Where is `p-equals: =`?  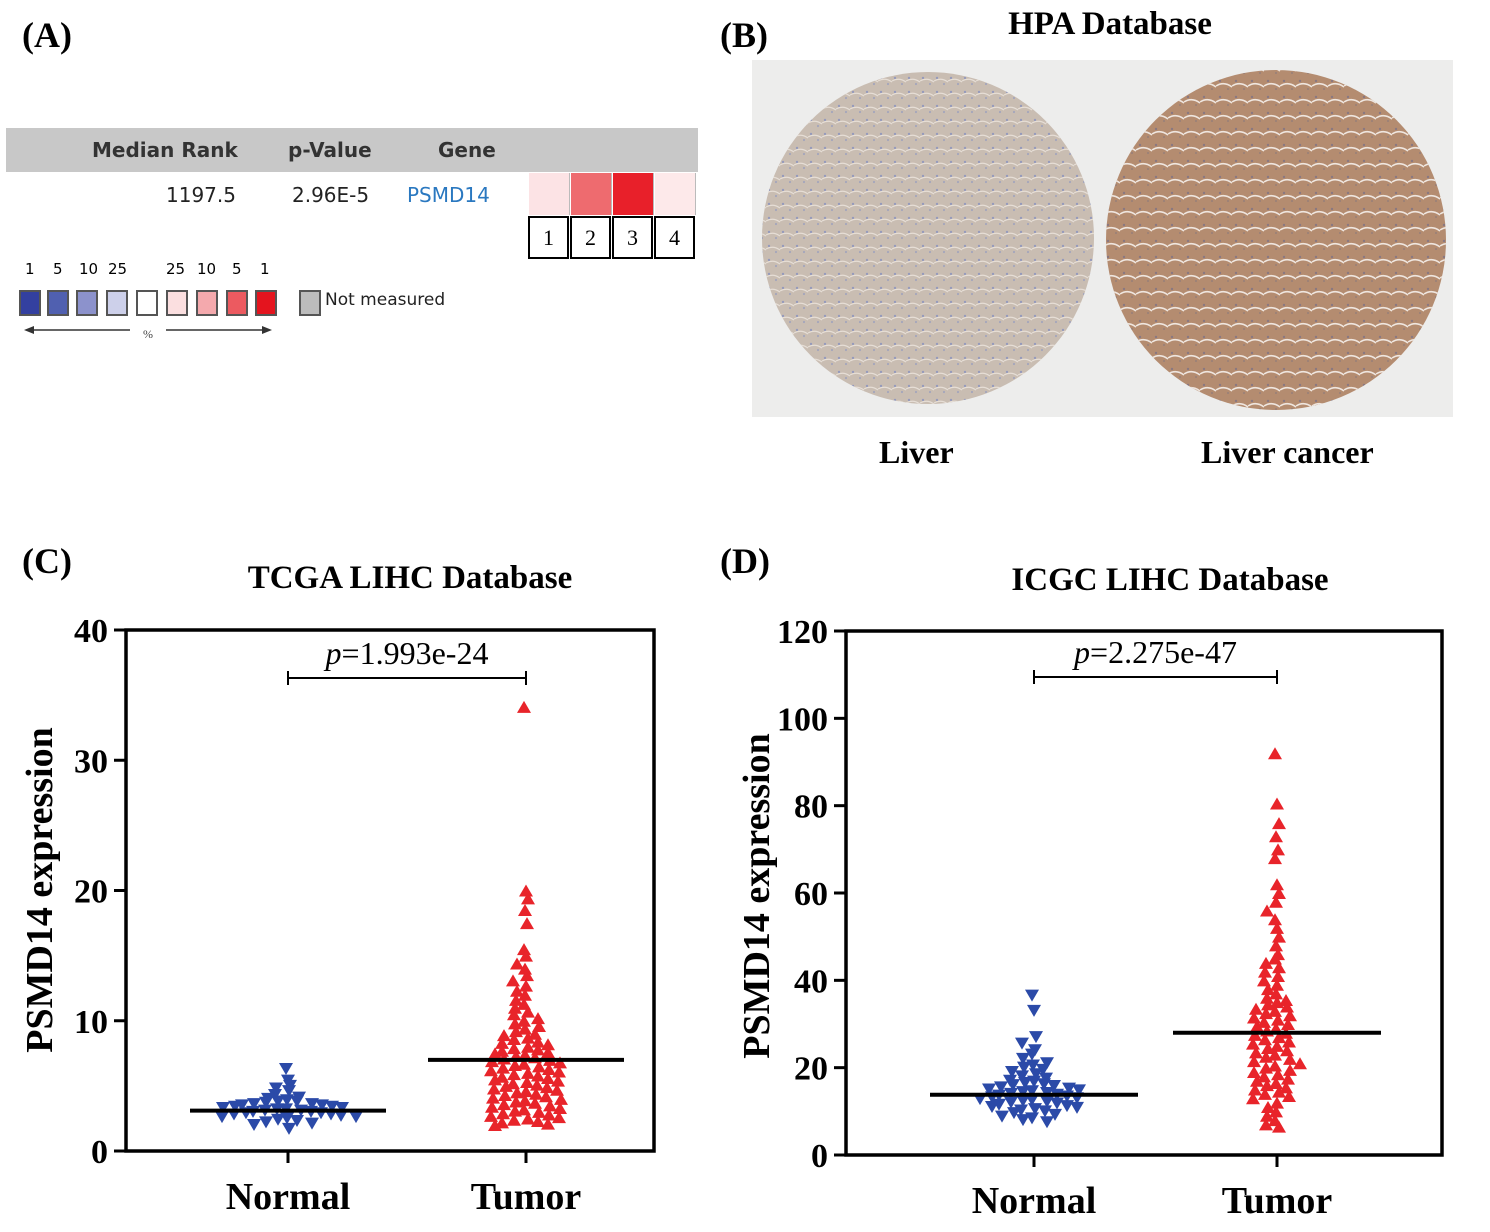
p-equals: = is located at coordinates (351, 653).